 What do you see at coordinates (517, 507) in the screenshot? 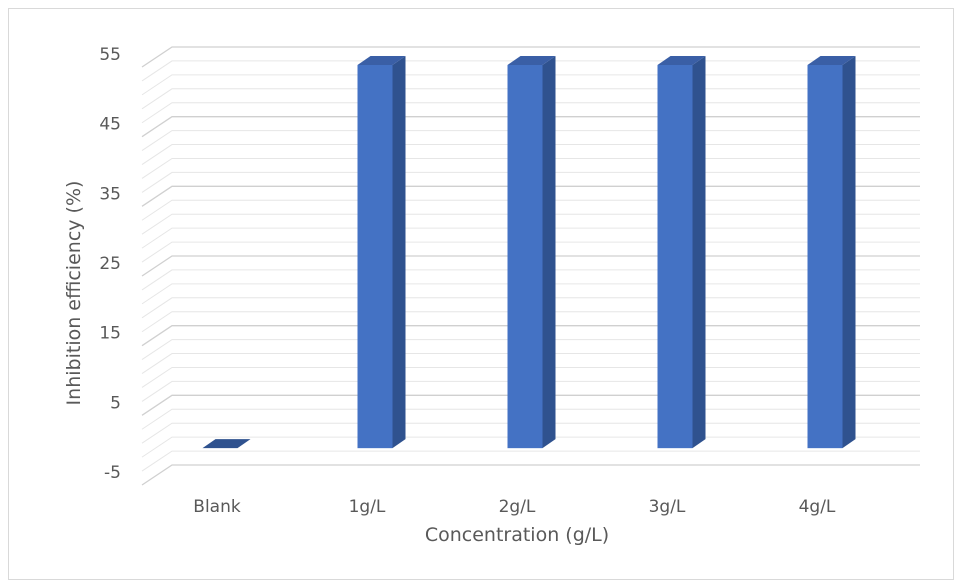
I see `x-tick-label: 2g/L` at bounding box center [517, 507].